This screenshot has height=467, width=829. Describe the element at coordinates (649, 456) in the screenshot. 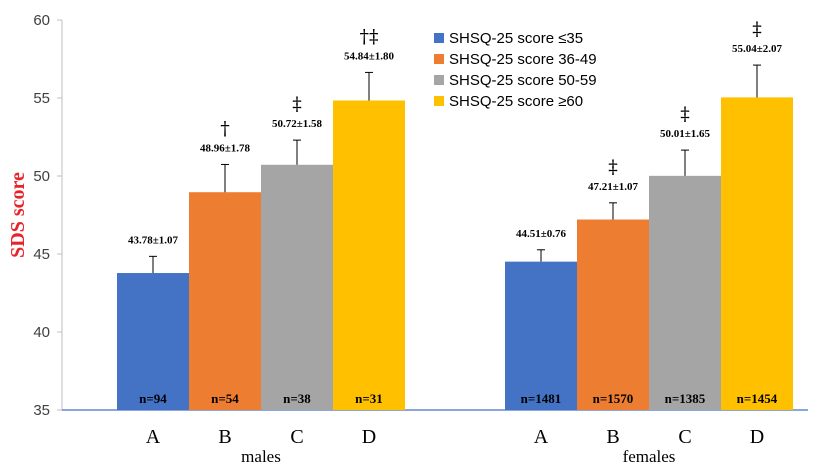

I see `group-label: females` at that location.